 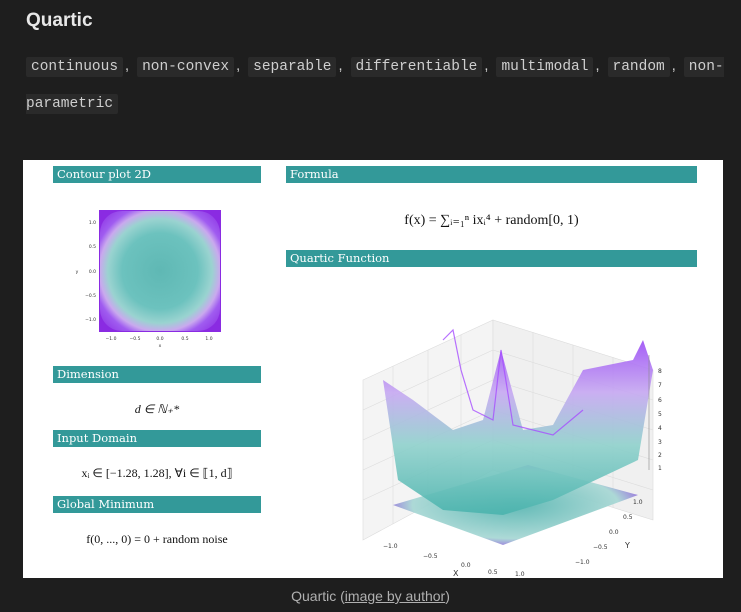 I want to click on surface-y-tick: 0.0, so click(x=614, y=532).